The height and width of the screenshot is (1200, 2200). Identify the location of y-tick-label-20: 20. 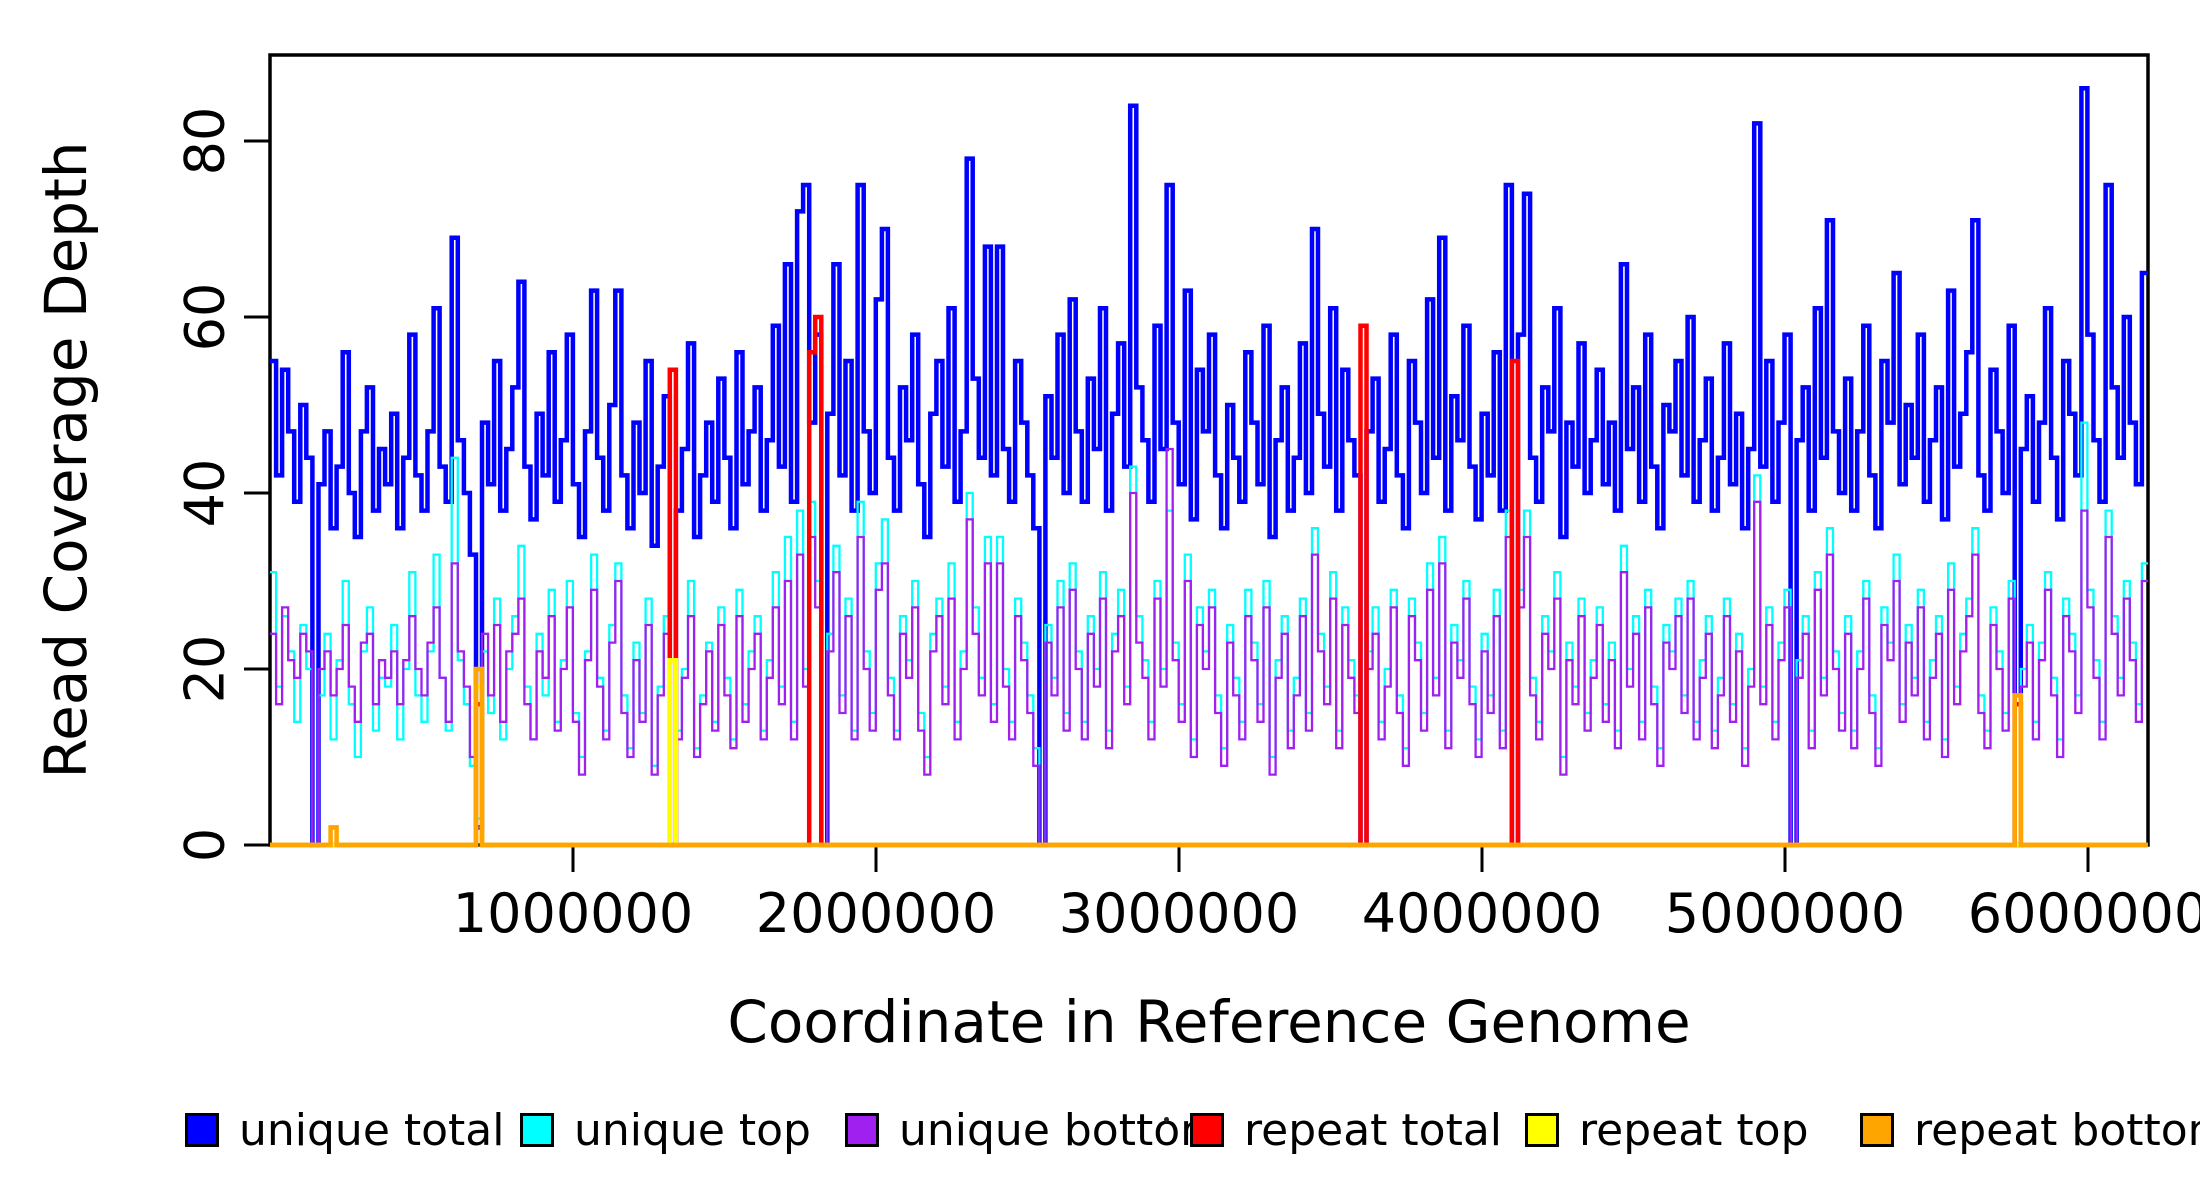
(205, 669).